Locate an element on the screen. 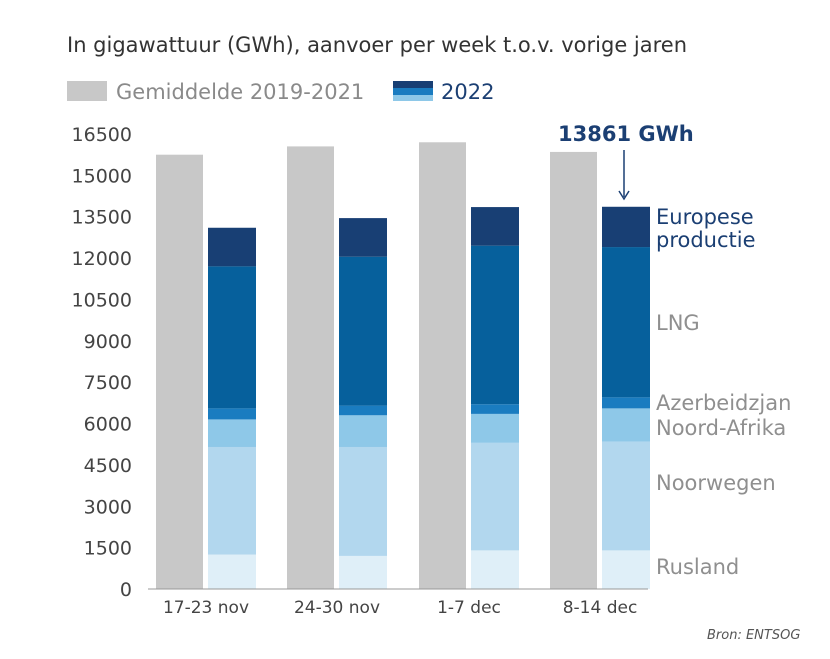  y-tick-label: 7500 is located at coordinates (108, 383).